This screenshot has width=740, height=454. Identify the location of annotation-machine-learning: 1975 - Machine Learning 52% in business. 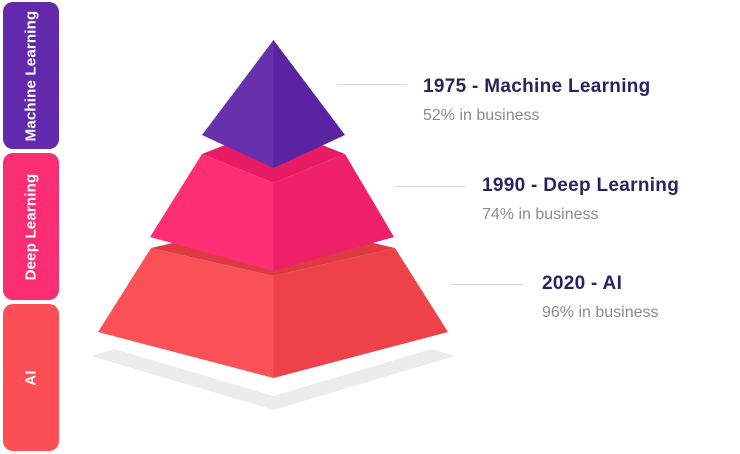
(537, 100).